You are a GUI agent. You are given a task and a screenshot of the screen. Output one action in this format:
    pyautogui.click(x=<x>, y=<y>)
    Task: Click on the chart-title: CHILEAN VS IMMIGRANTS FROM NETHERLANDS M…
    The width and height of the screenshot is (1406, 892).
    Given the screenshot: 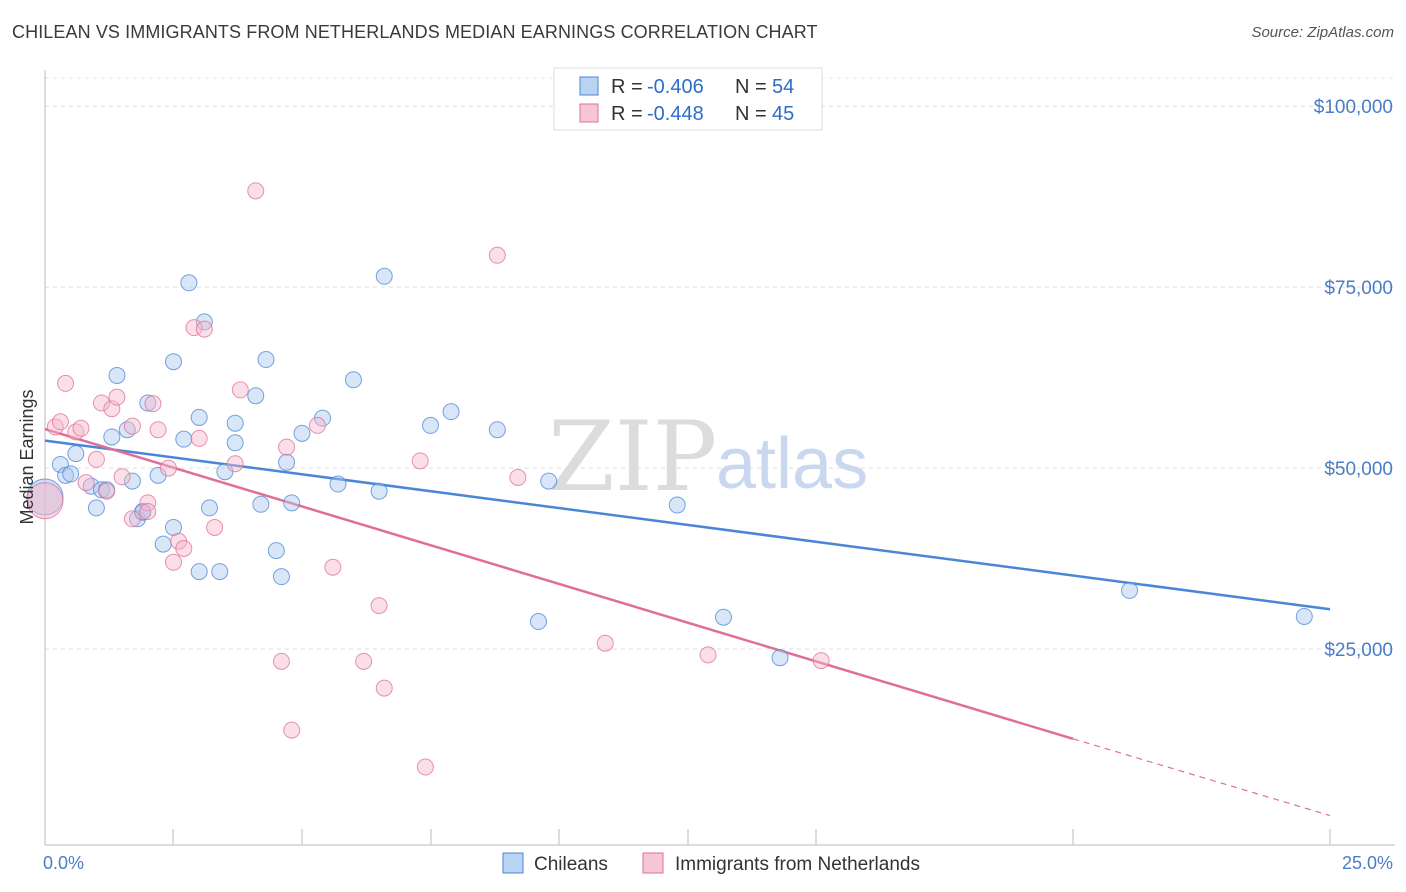 What is the action you would take?
    pyautogui.click(x=415, y=32)
    